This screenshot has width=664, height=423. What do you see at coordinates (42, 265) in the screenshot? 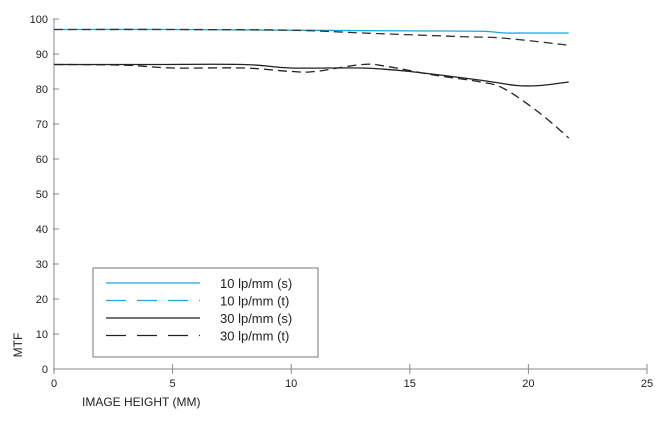
I see `y-tick-label: 30` at bounding box center [42, 265].